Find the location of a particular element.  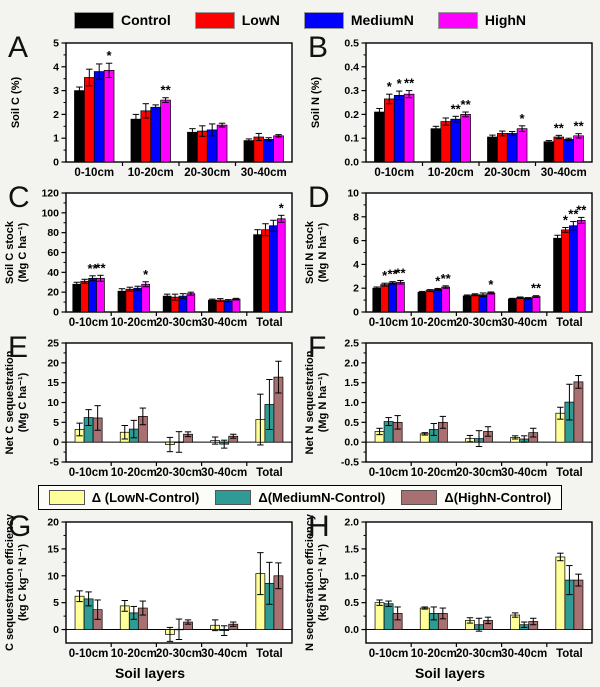

panel-e-letter: E is located at coordinates (18, 347).